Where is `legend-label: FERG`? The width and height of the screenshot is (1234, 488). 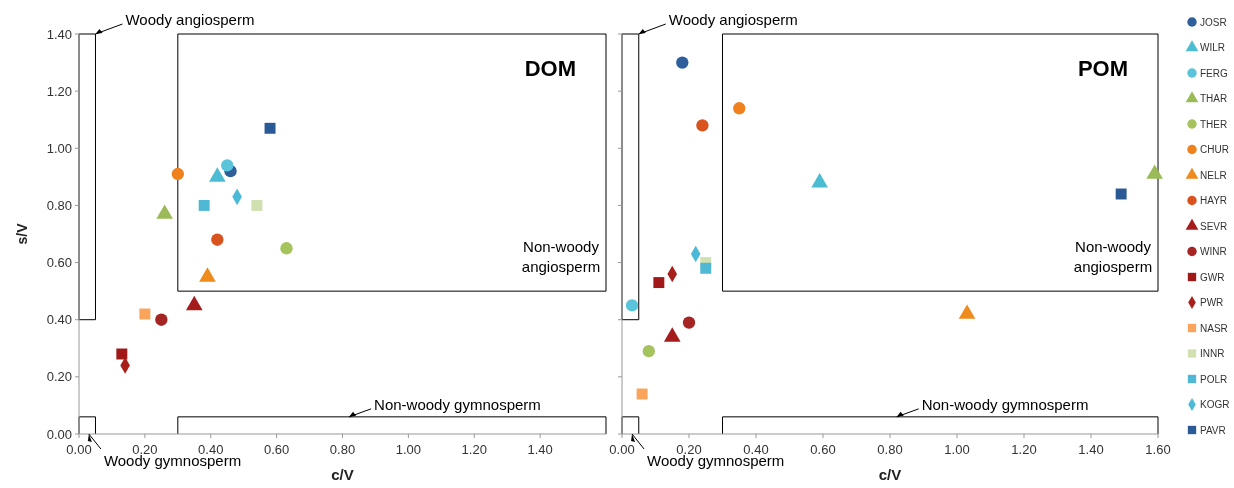 legend-label: FERG is located at coordinates (1214, 73).